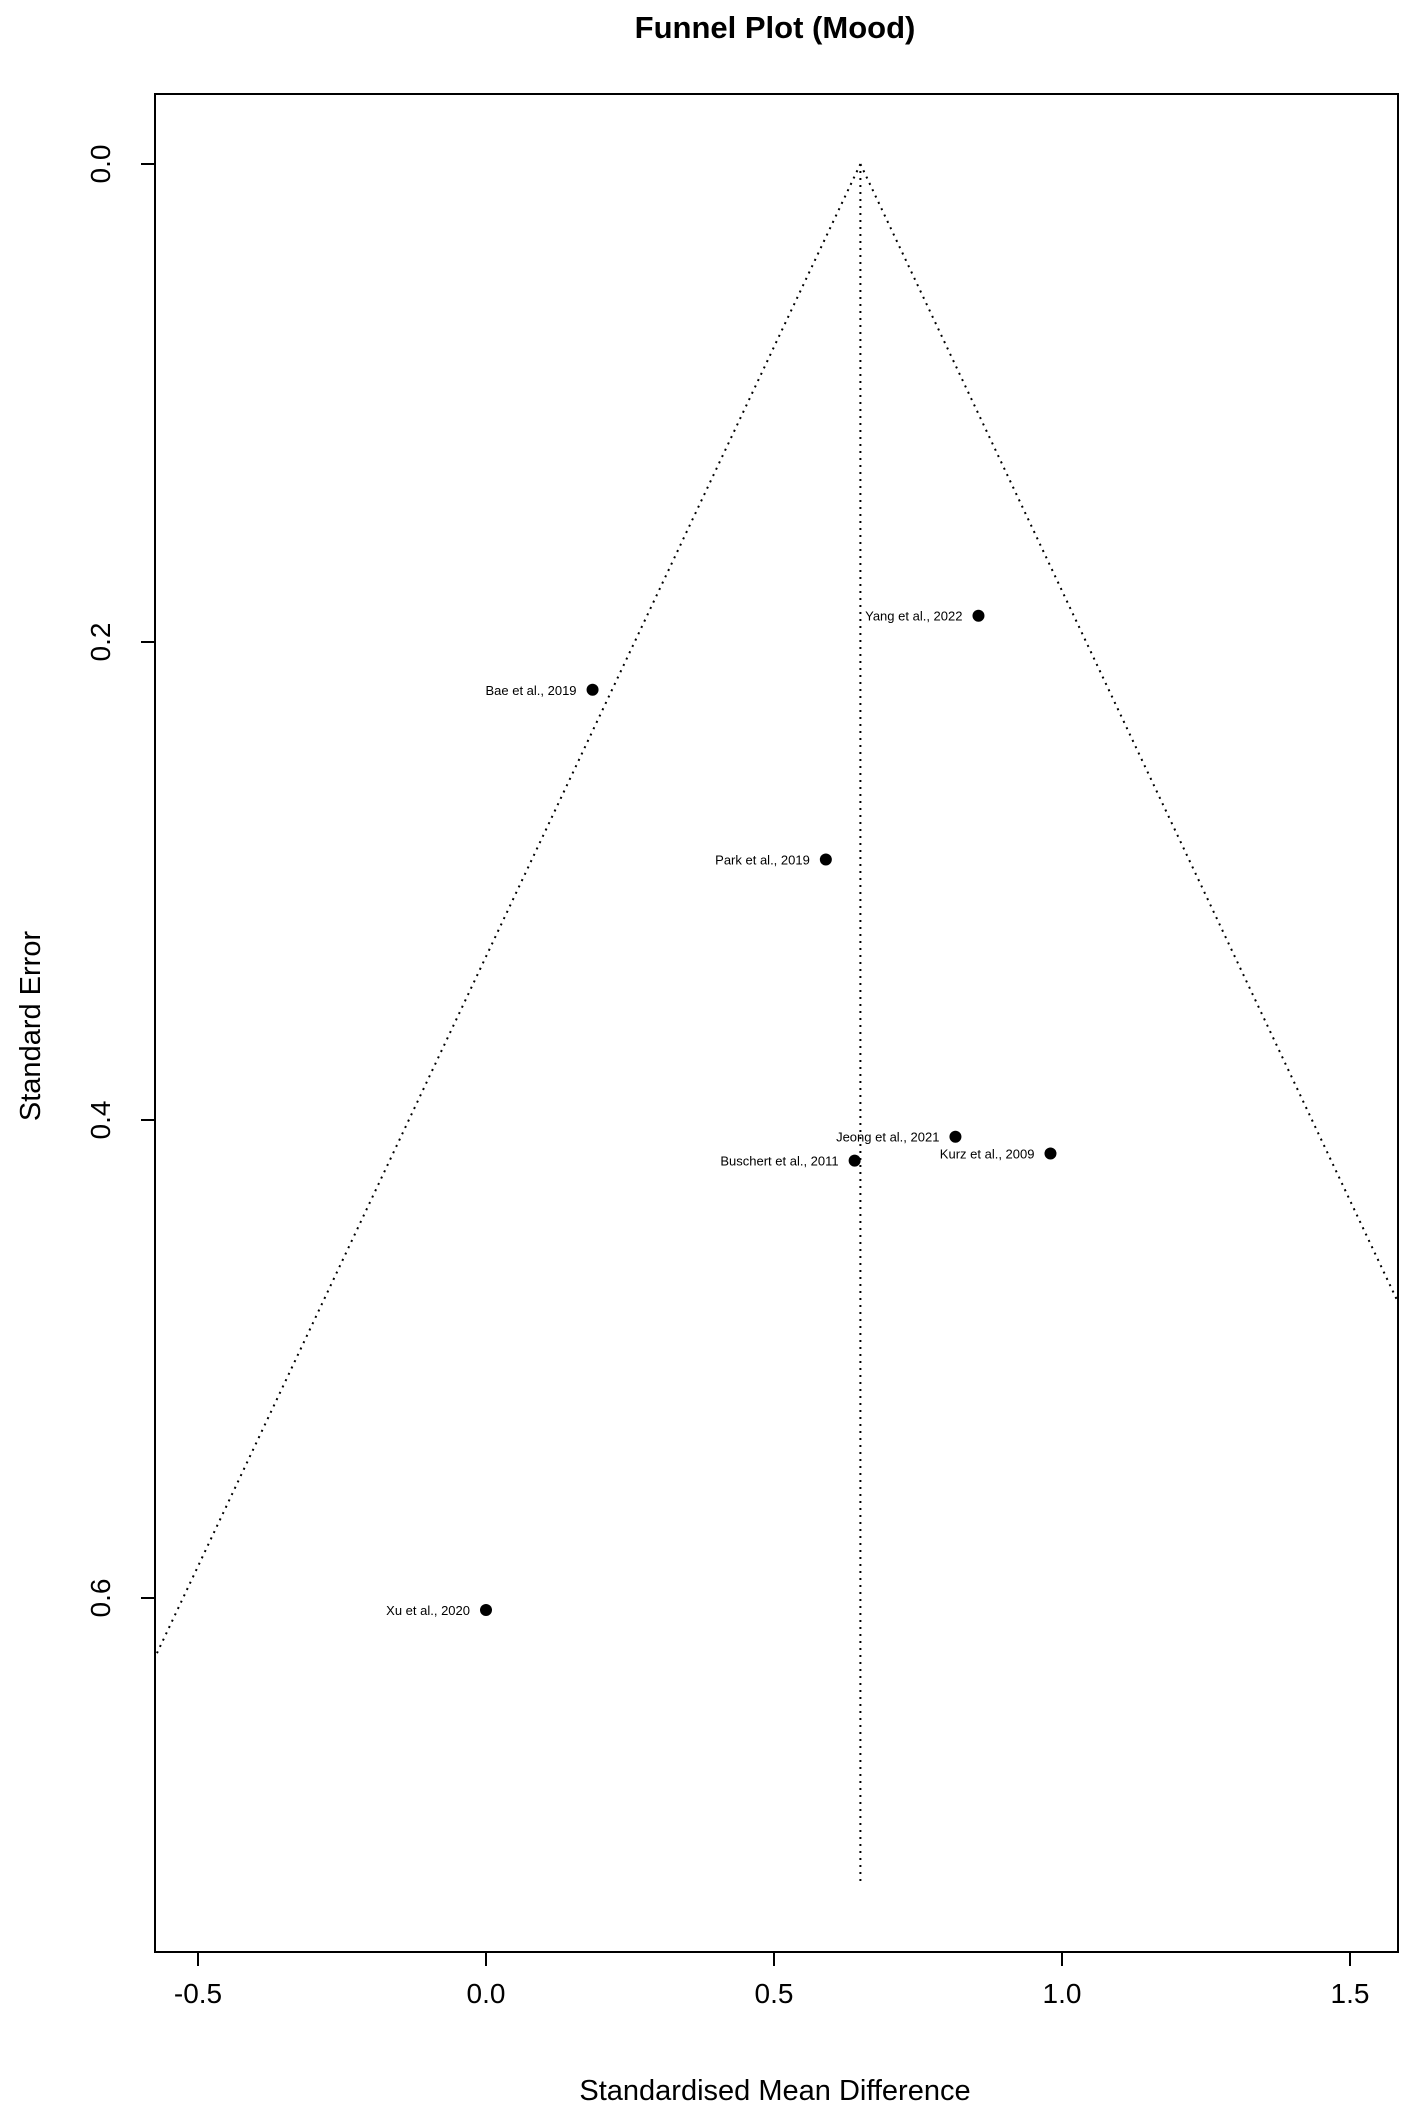  Describe the element at coordinates (31, 1026) in the screenshot. I see `y-axis-title: Standard Error` at that location.